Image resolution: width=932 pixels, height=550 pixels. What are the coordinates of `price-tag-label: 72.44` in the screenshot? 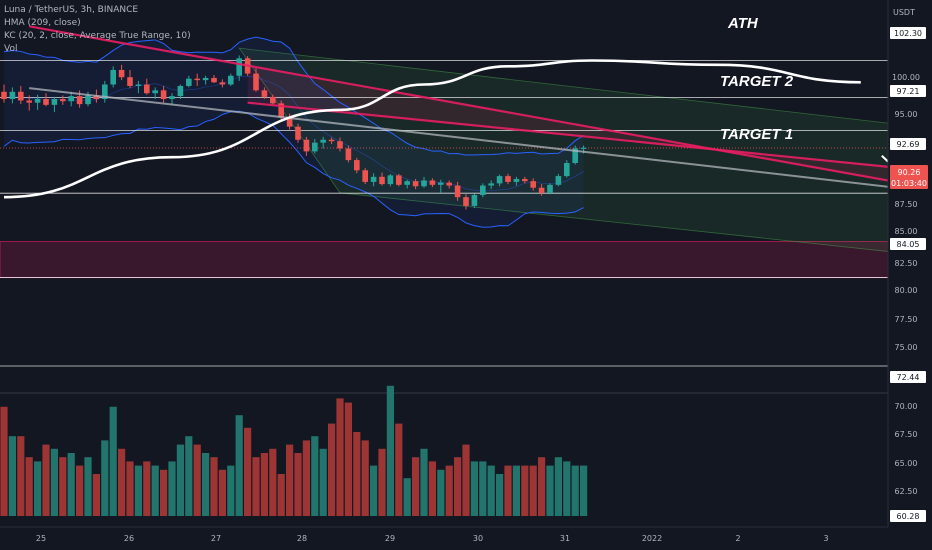 It's located at (908, 377).